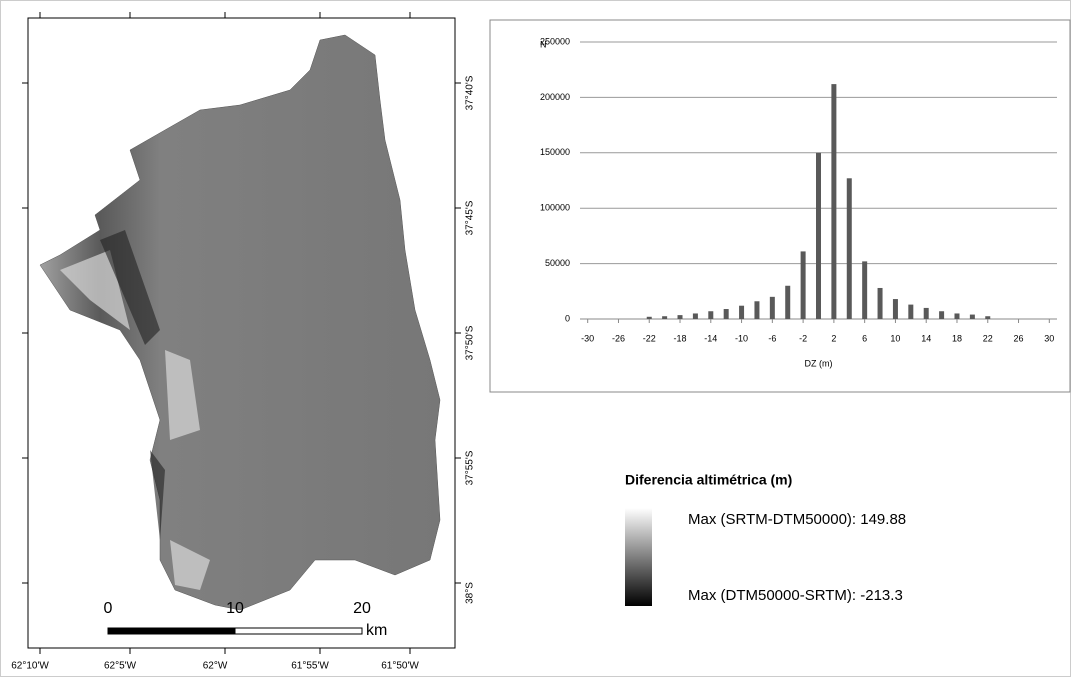 The width and height of the screenshot is (1071, 677). Describe the element at coordinates (819, 363) in the screenshot. I see `x-axis-label: DZ (m)` at that location.